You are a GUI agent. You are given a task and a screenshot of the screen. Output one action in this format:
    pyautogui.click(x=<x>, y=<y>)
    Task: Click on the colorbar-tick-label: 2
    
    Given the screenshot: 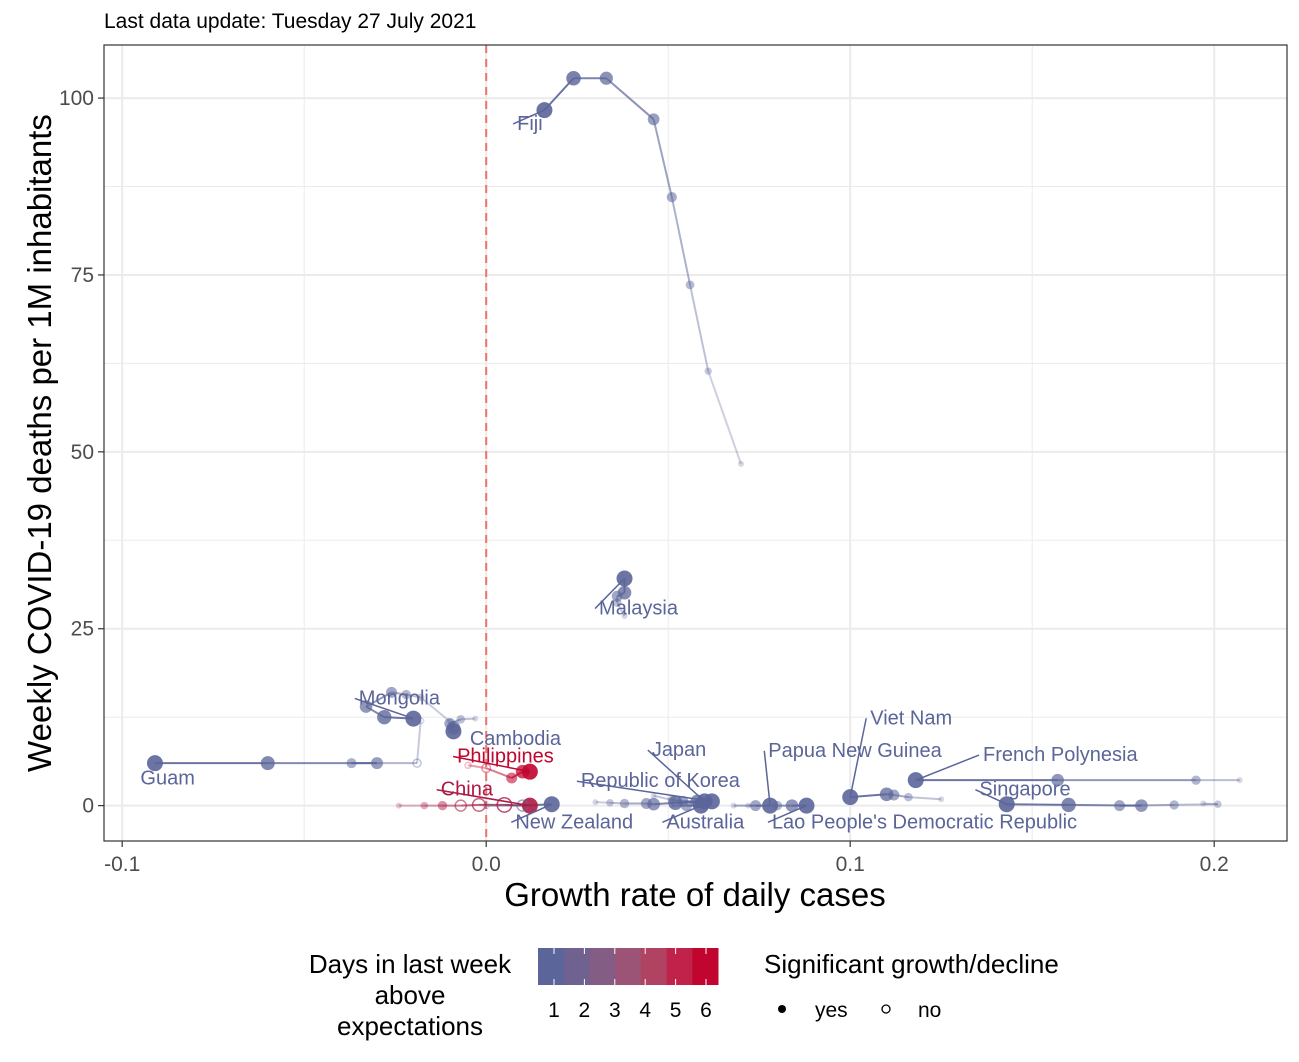 What is the action you would take?
    pyautogui.click(x=585, y=1010)
    